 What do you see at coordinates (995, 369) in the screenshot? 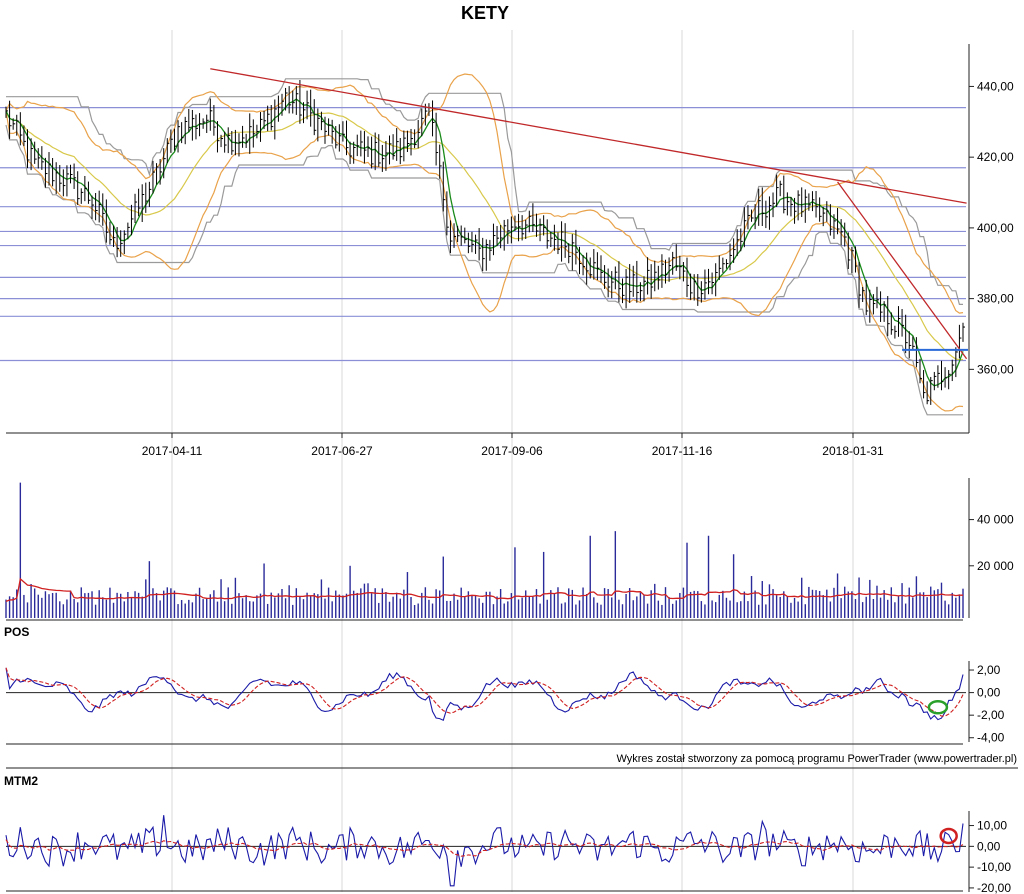
I see `y-tick-label: 360,00` at bounding box center [995, 369].